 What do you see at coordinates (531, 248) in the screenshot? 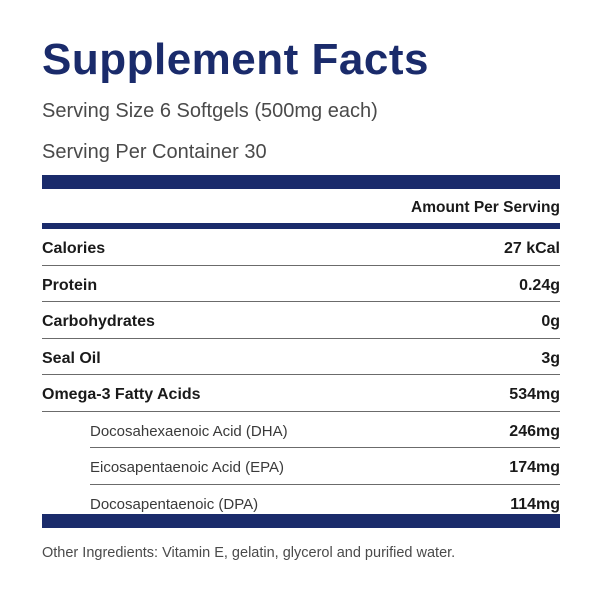
I see `nutrient-amount: 27 kCal` at bounding box center [531, 248].